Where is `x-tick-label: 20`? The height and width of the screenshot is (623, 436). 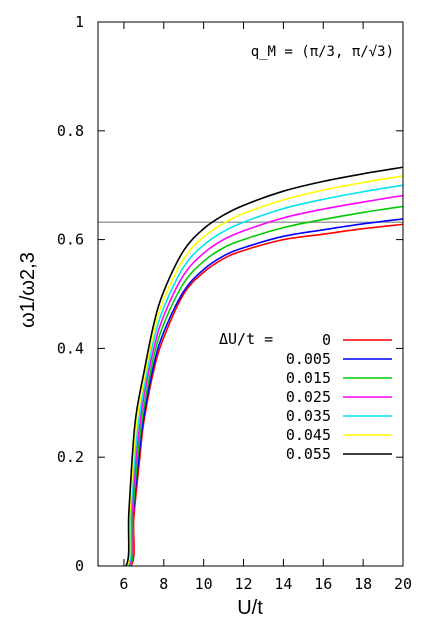 x-tick-label: 20 is located at coordinates (403, 584).